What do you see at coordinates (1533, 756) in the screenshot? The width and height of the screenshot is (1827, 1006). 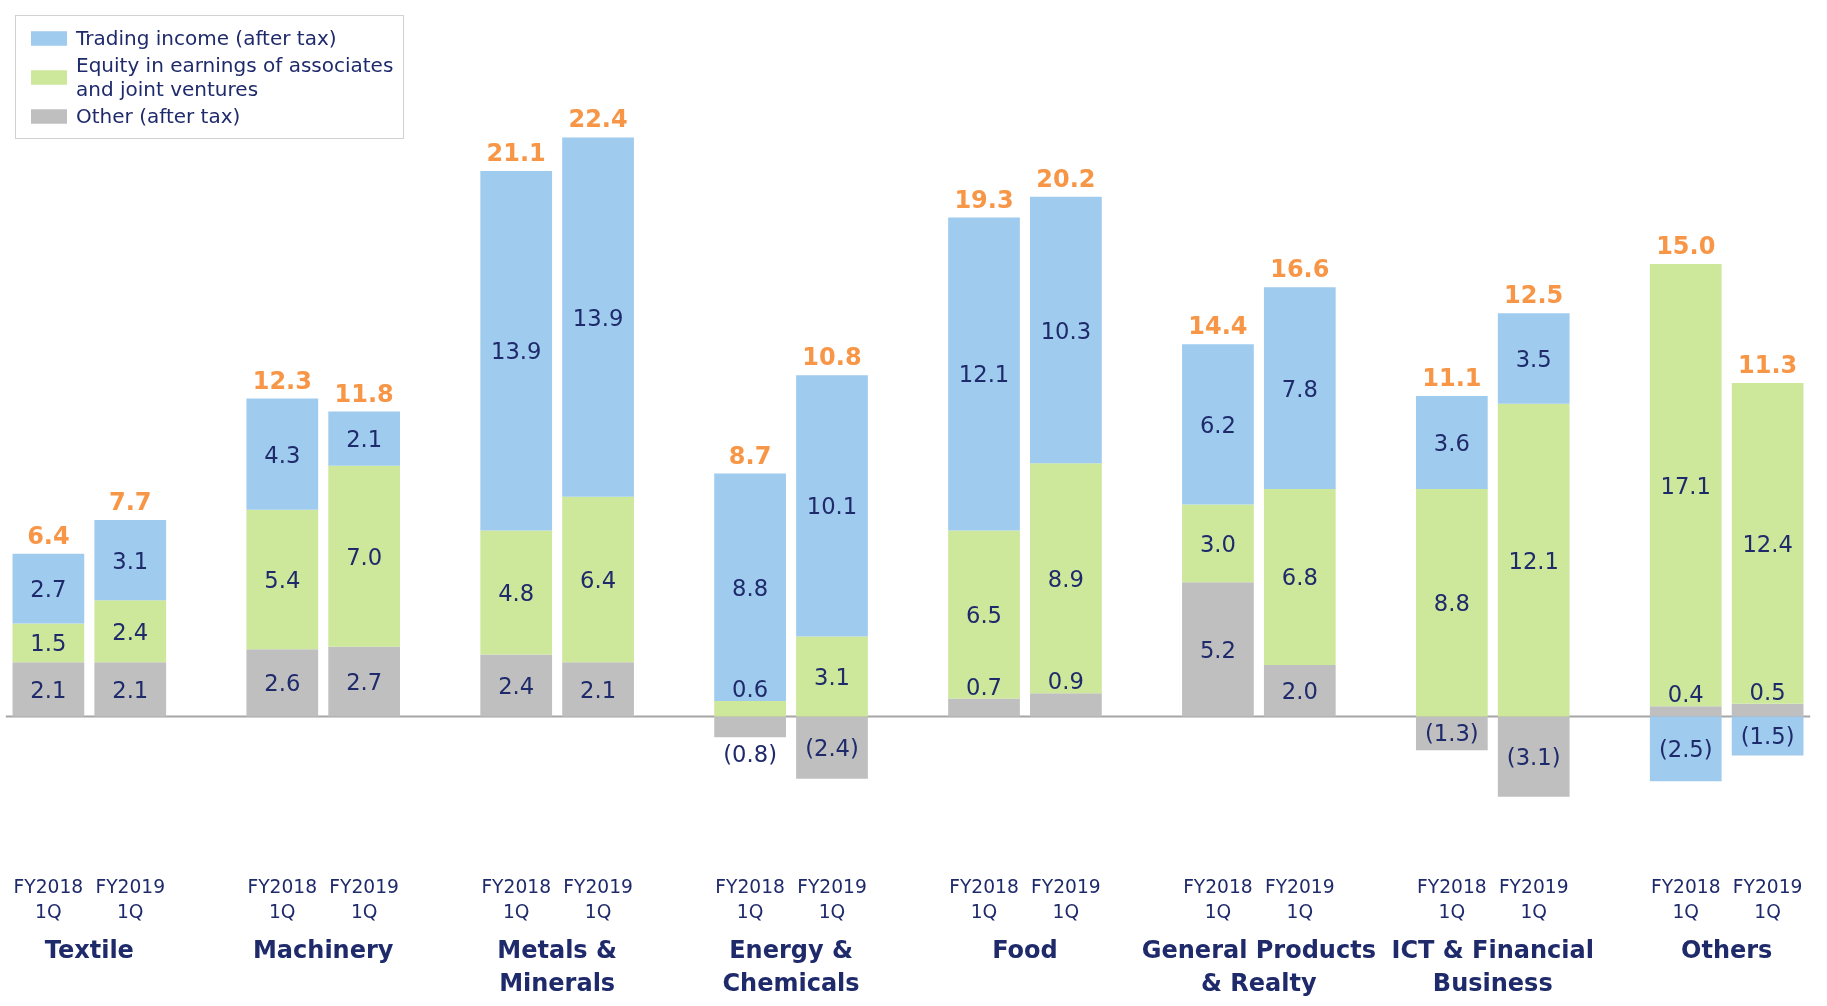 I see `data-label: (3.1)` at bounding box center [1533, 756].